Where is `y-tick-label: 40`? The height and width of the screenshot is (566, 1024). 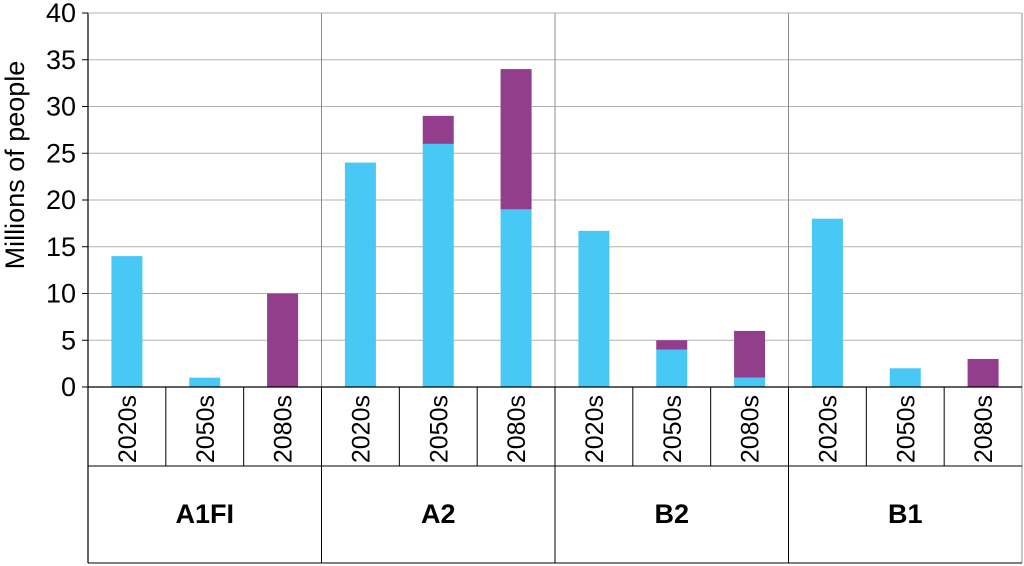 y-tick-label: 40 is located at coordinates (61, 14).